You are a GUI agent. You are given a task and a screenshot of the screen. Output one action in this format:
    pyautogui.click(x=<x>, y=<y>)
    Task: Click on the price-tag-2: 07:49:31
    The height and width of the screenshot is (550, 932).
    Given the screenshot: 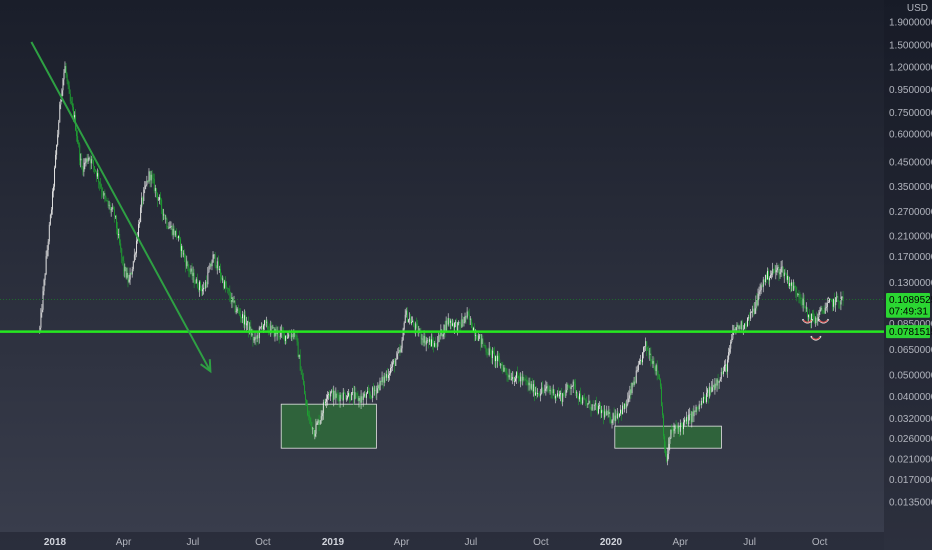 What is the action you would take?
    pyautogui.click(x=908, y=312)
    